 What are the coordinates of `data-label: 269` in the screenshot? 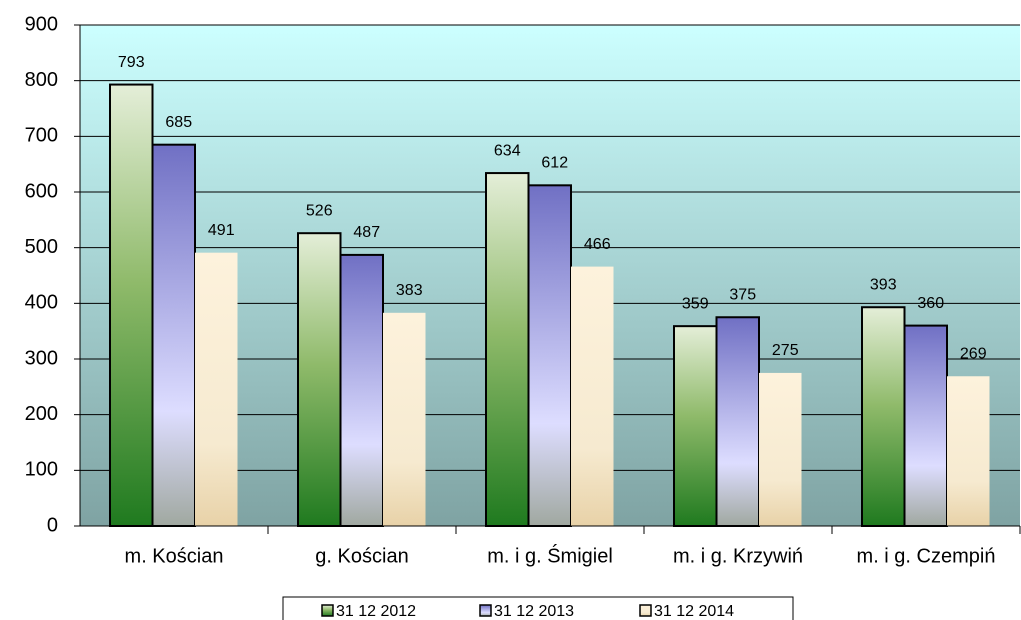 It's located at (973, 353).